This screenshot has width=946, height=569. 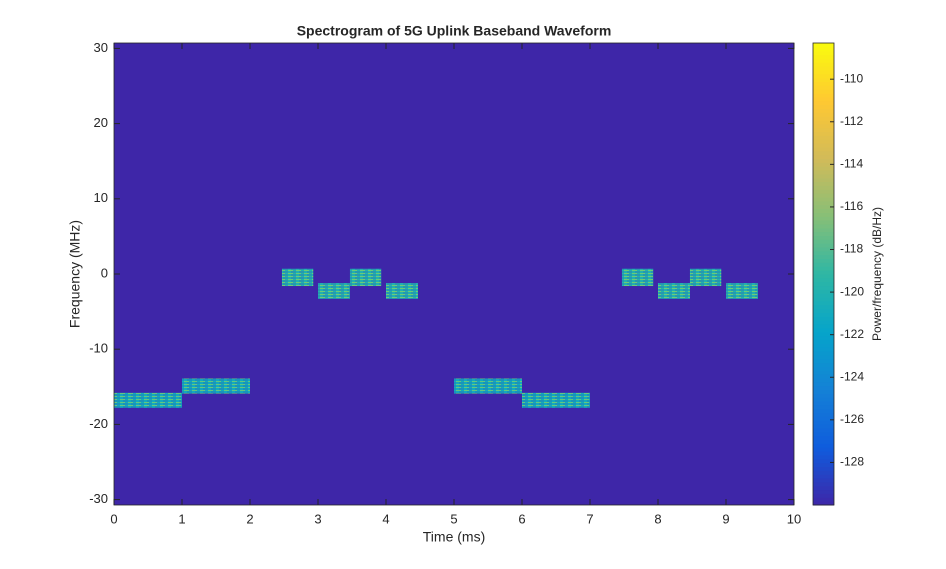 I want to click on x-axis-label: Time (ms), so click(x=454, y=537).